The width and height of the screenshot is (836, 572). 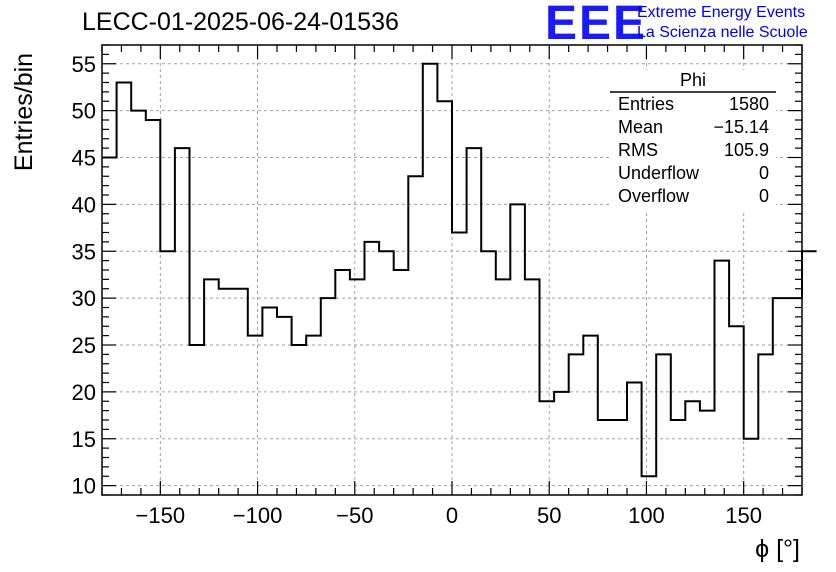 What do you see at coordinates (84, 392) in the screenshot?
I see `y-tick-label: 20` at bounding box center [84, 392].